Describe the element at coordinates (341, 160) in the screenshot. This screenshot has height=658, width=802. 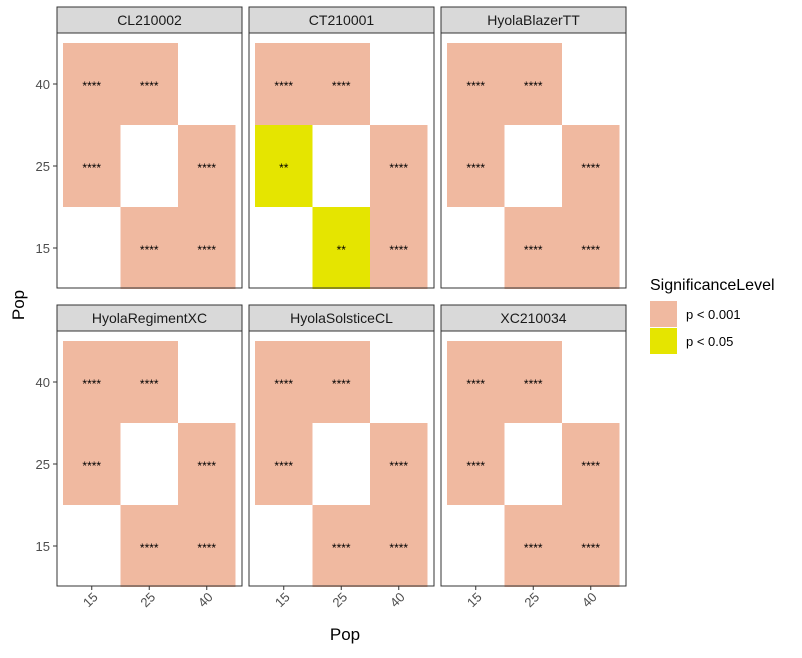
I see `panel-border-ct210001` at that location.